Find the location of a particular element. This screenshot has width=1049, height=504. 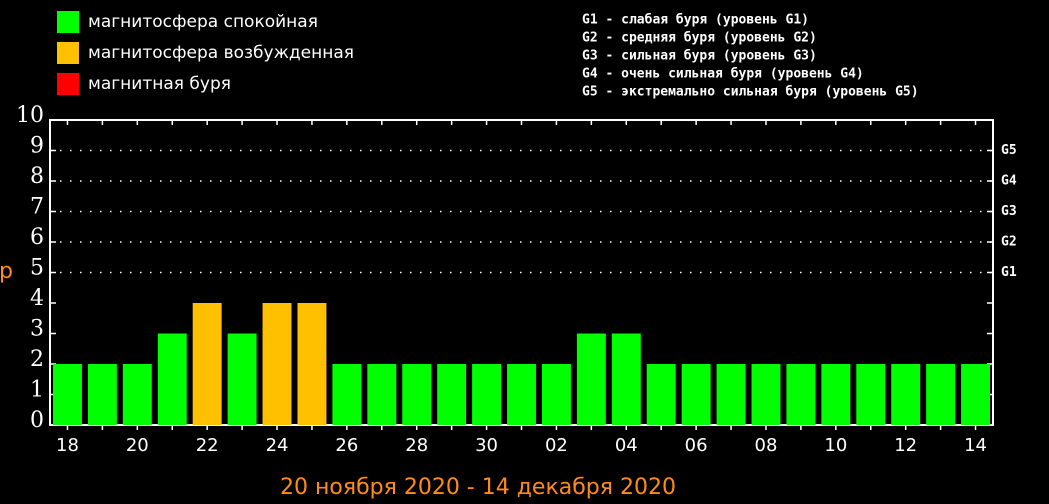

chart-title: 20 ноября 2020 - 14 декабря 2020 is located at coordinates (478, 487).